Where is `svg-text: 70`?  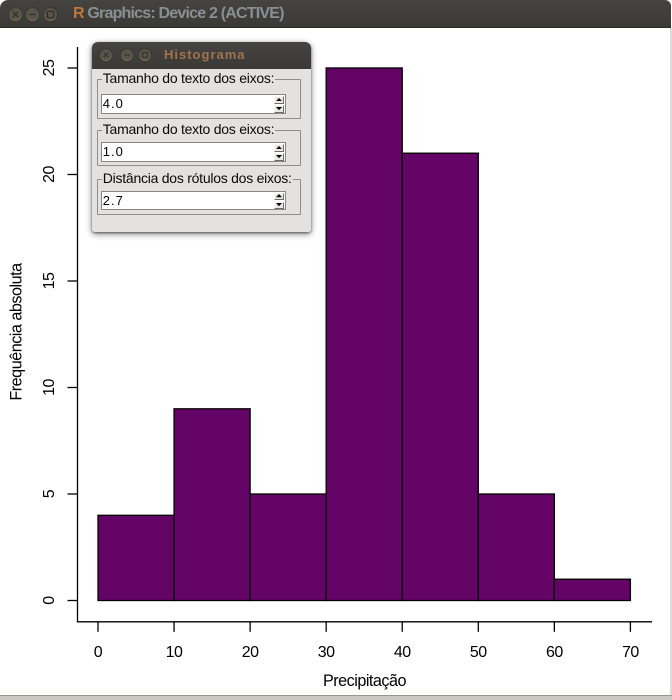 svg-text: 70 is located at coordinates (630, 652).